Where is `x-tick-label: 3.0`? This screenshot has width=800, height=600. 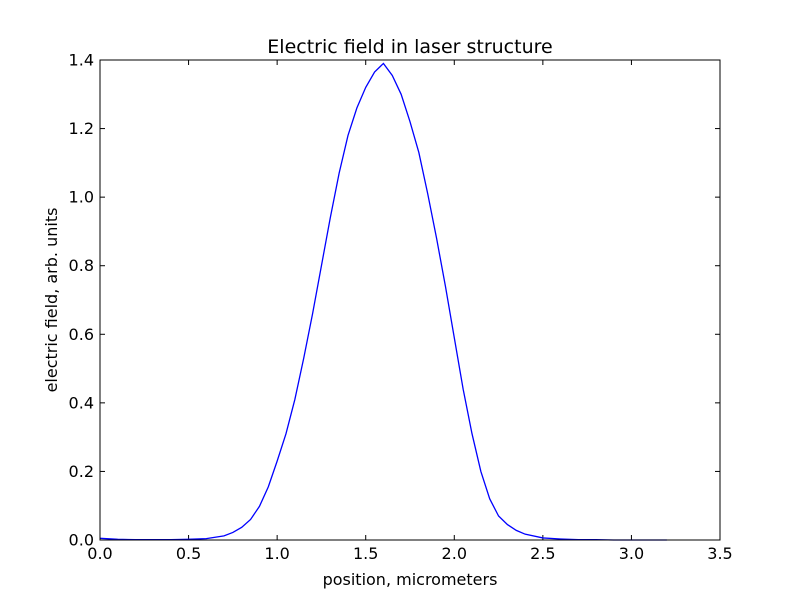
x-tick-label: 3.0 is located at coordinates (631, 553).